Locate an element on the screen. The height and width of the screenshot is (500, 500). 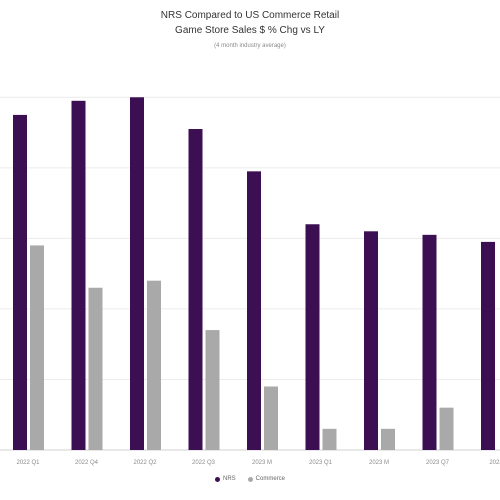
legend-swatch-commerce is located at coordinates (250, 479).